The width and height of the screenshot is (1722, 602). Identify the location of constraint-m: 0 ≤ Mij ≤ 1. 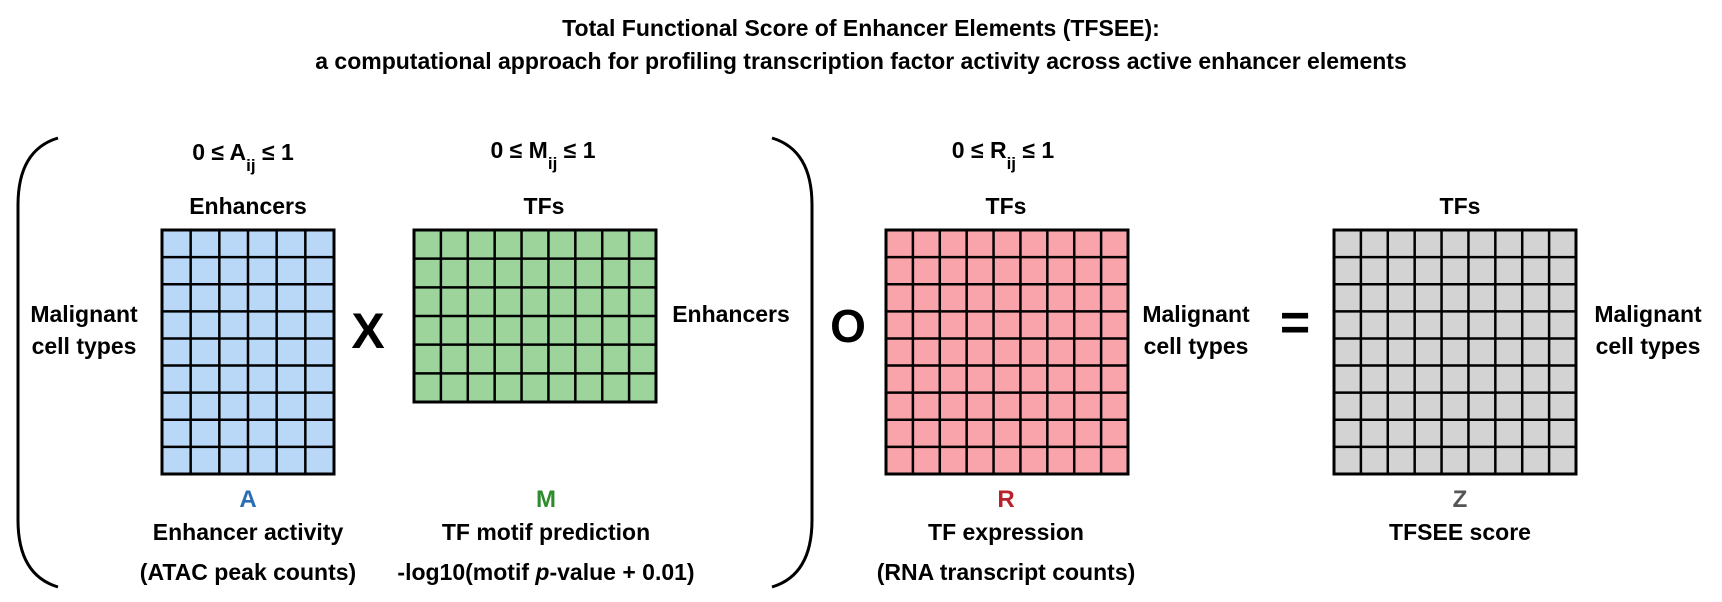
(542, 155).